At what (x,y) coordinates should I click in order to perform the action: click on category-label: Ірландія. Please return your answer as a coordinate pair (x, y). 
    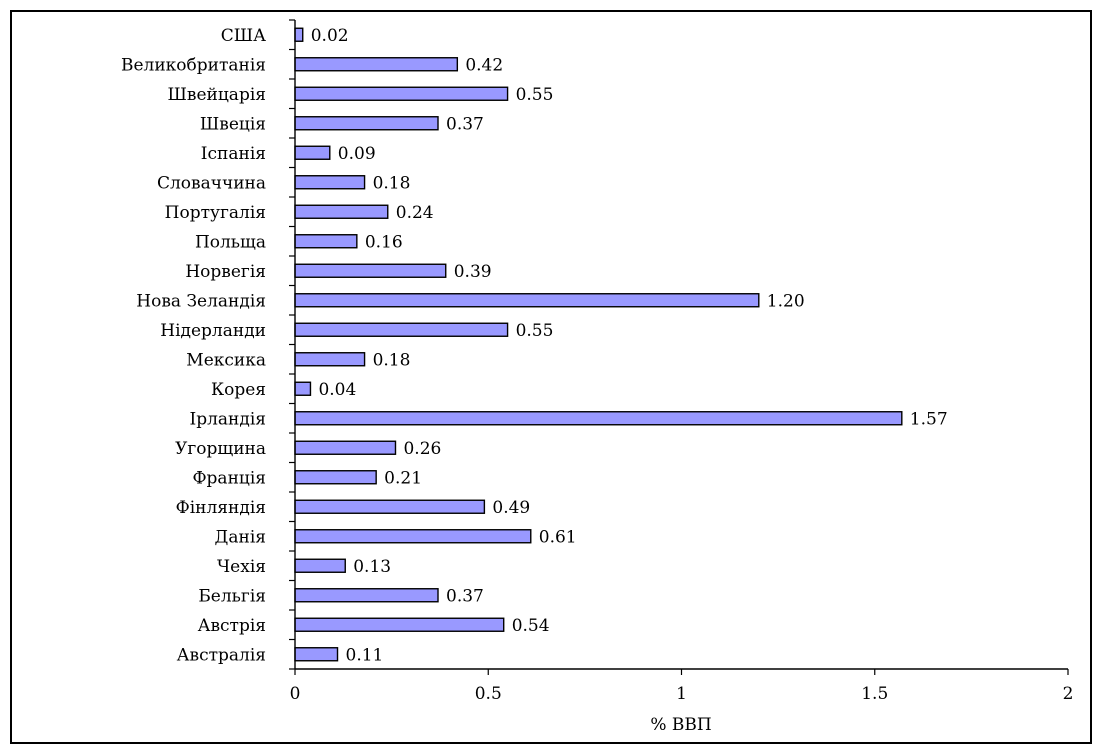
    Looking at the image, I should click on (228, 419).